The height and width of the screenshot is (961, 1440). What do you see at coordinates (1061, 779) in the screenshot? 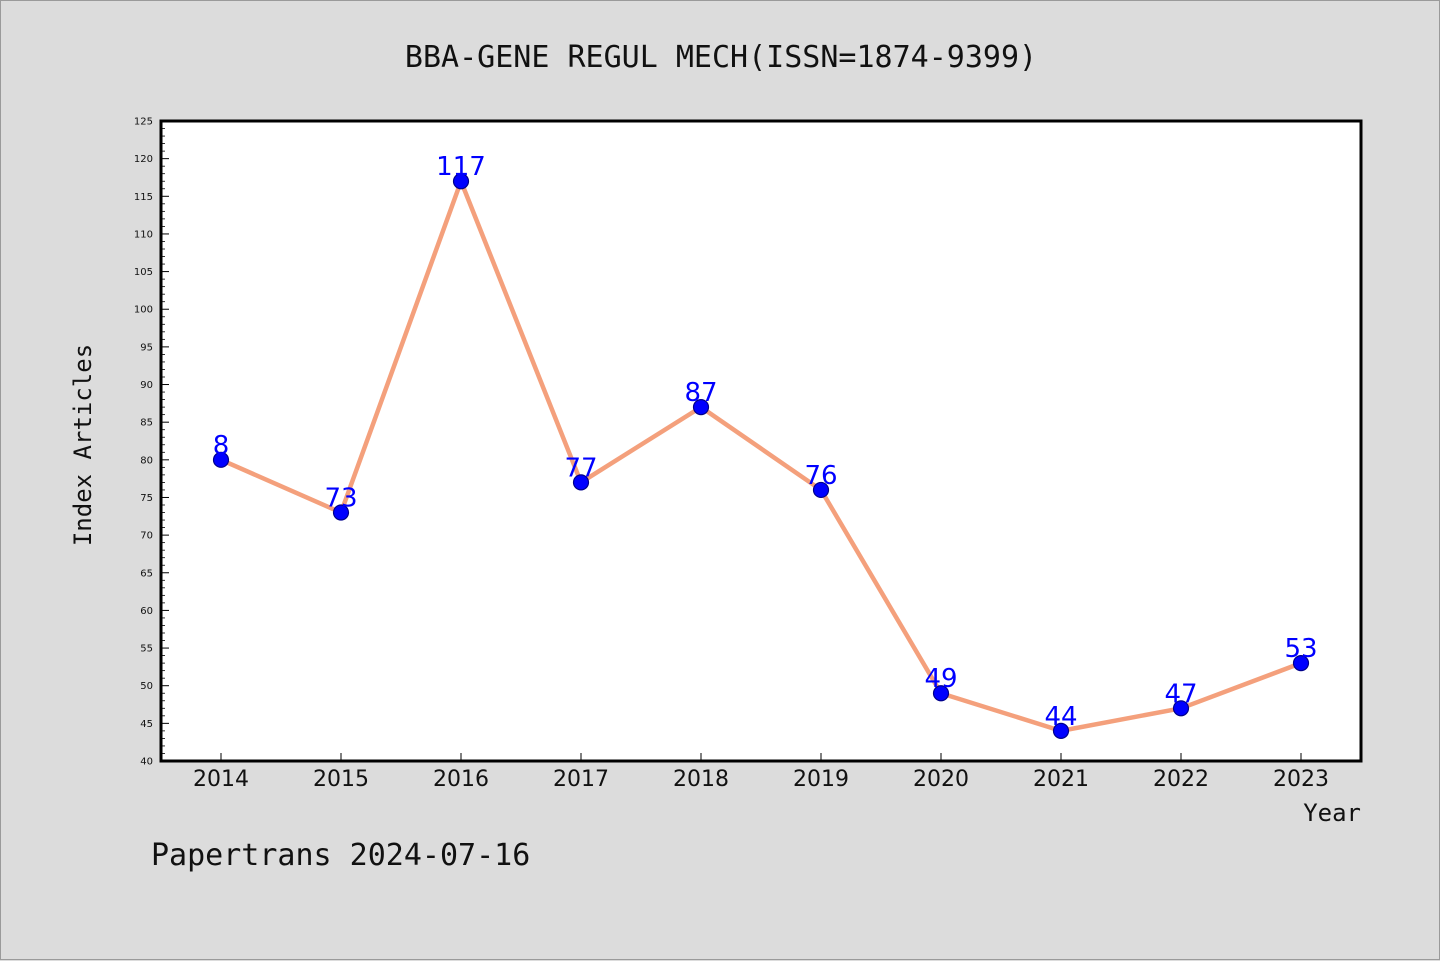
I see `x-tick-label: 2021` at bounding box center [1061, 779].